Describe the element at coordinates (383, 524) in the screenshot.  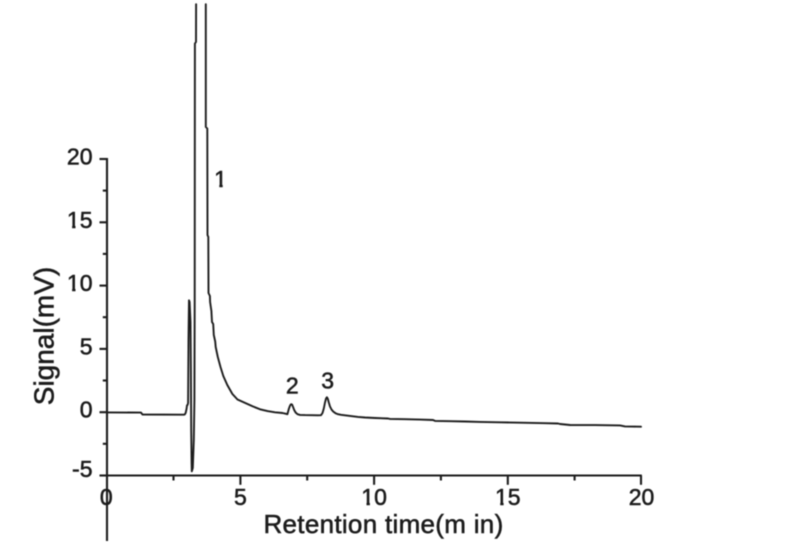
I see `svg-text: Retention time(m in)` at that location.